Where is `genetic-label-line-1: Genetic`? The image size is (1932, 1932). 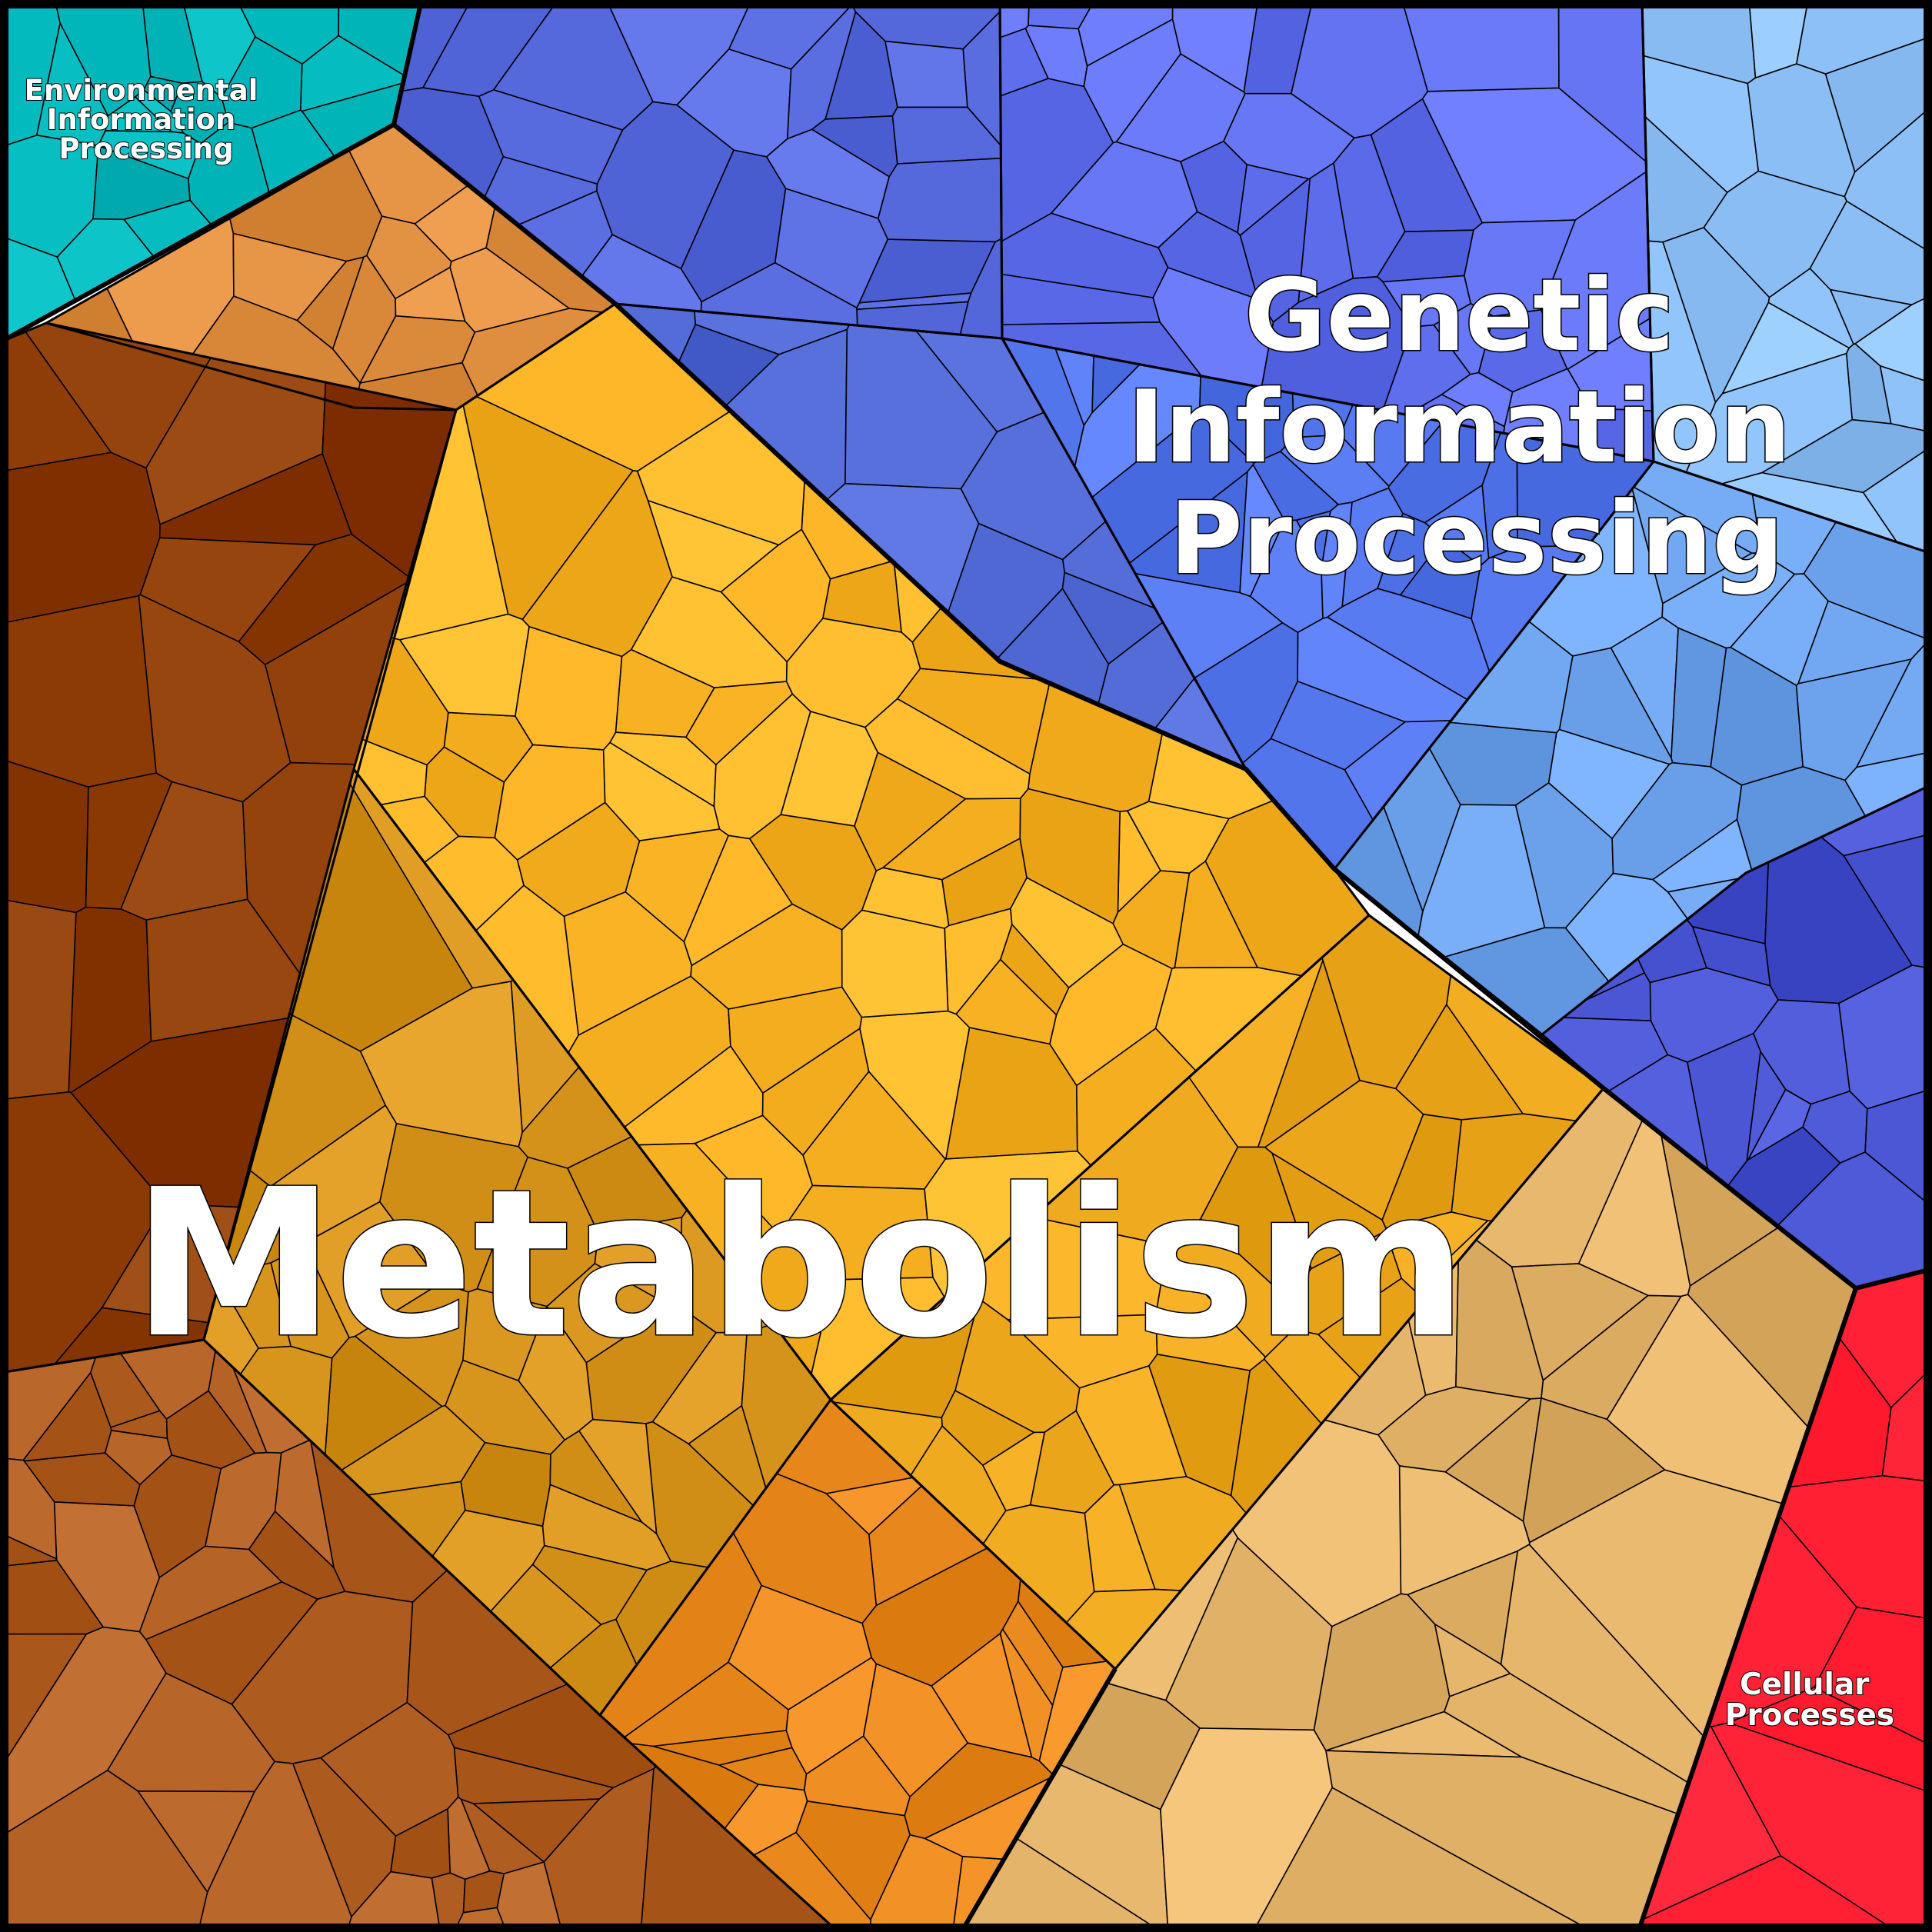 genetic-label-line-1: Genetic is located at coordinates (1459, 315).